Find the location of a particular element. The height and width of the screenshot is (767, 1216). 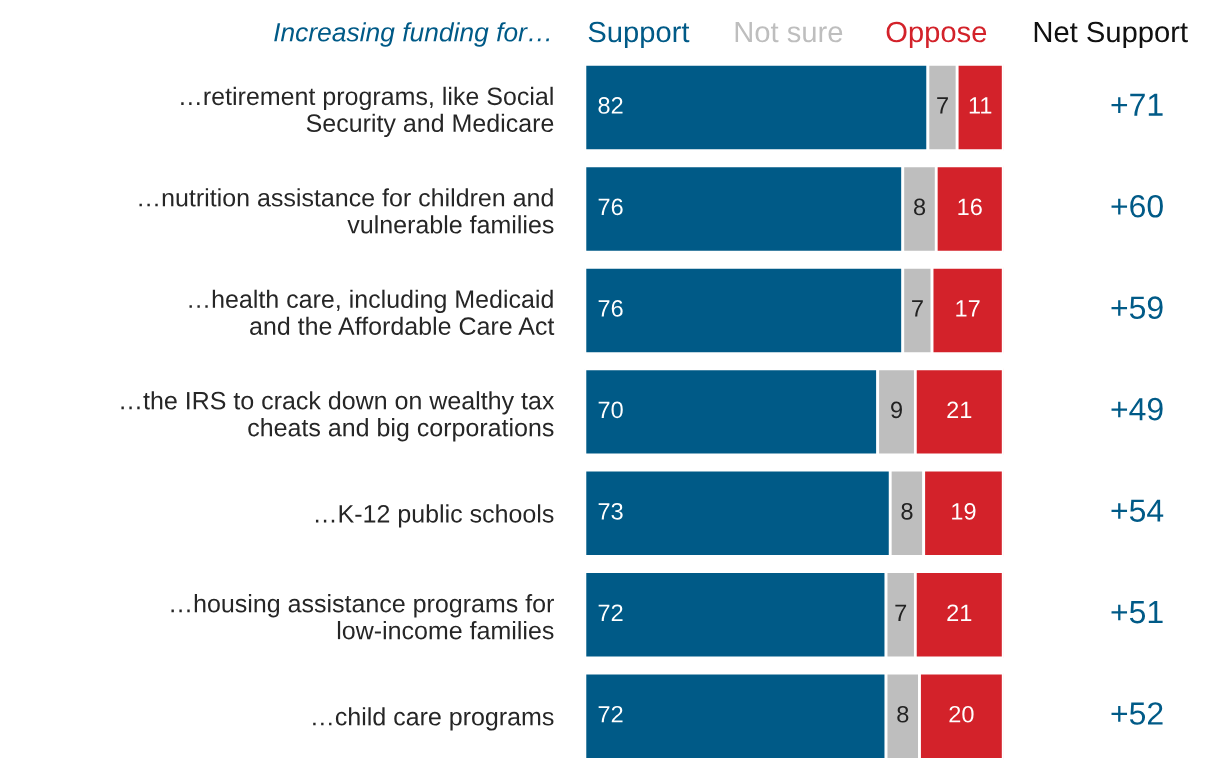

y-tick-label: …child care programs is located at coordinates (433, 719).